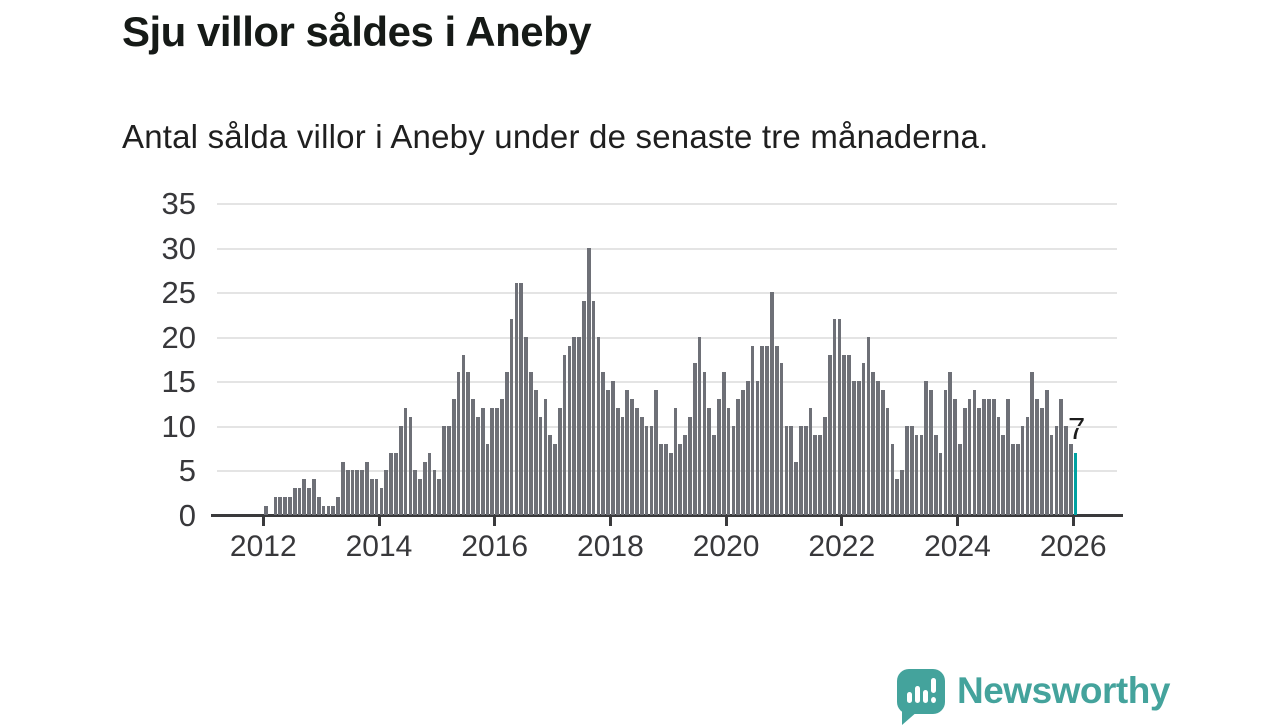  I want to click on speech-bubble-tail, so click(910, 717).